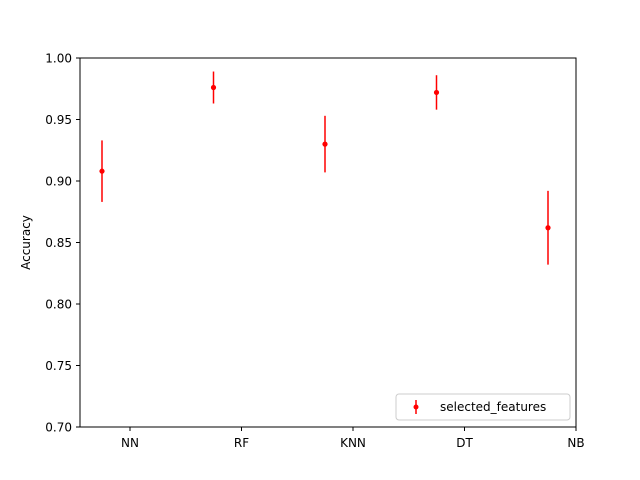  Describe the element at coordinates (130, 443) in the screenshot. I see `x-tick-label: NN` at that location.